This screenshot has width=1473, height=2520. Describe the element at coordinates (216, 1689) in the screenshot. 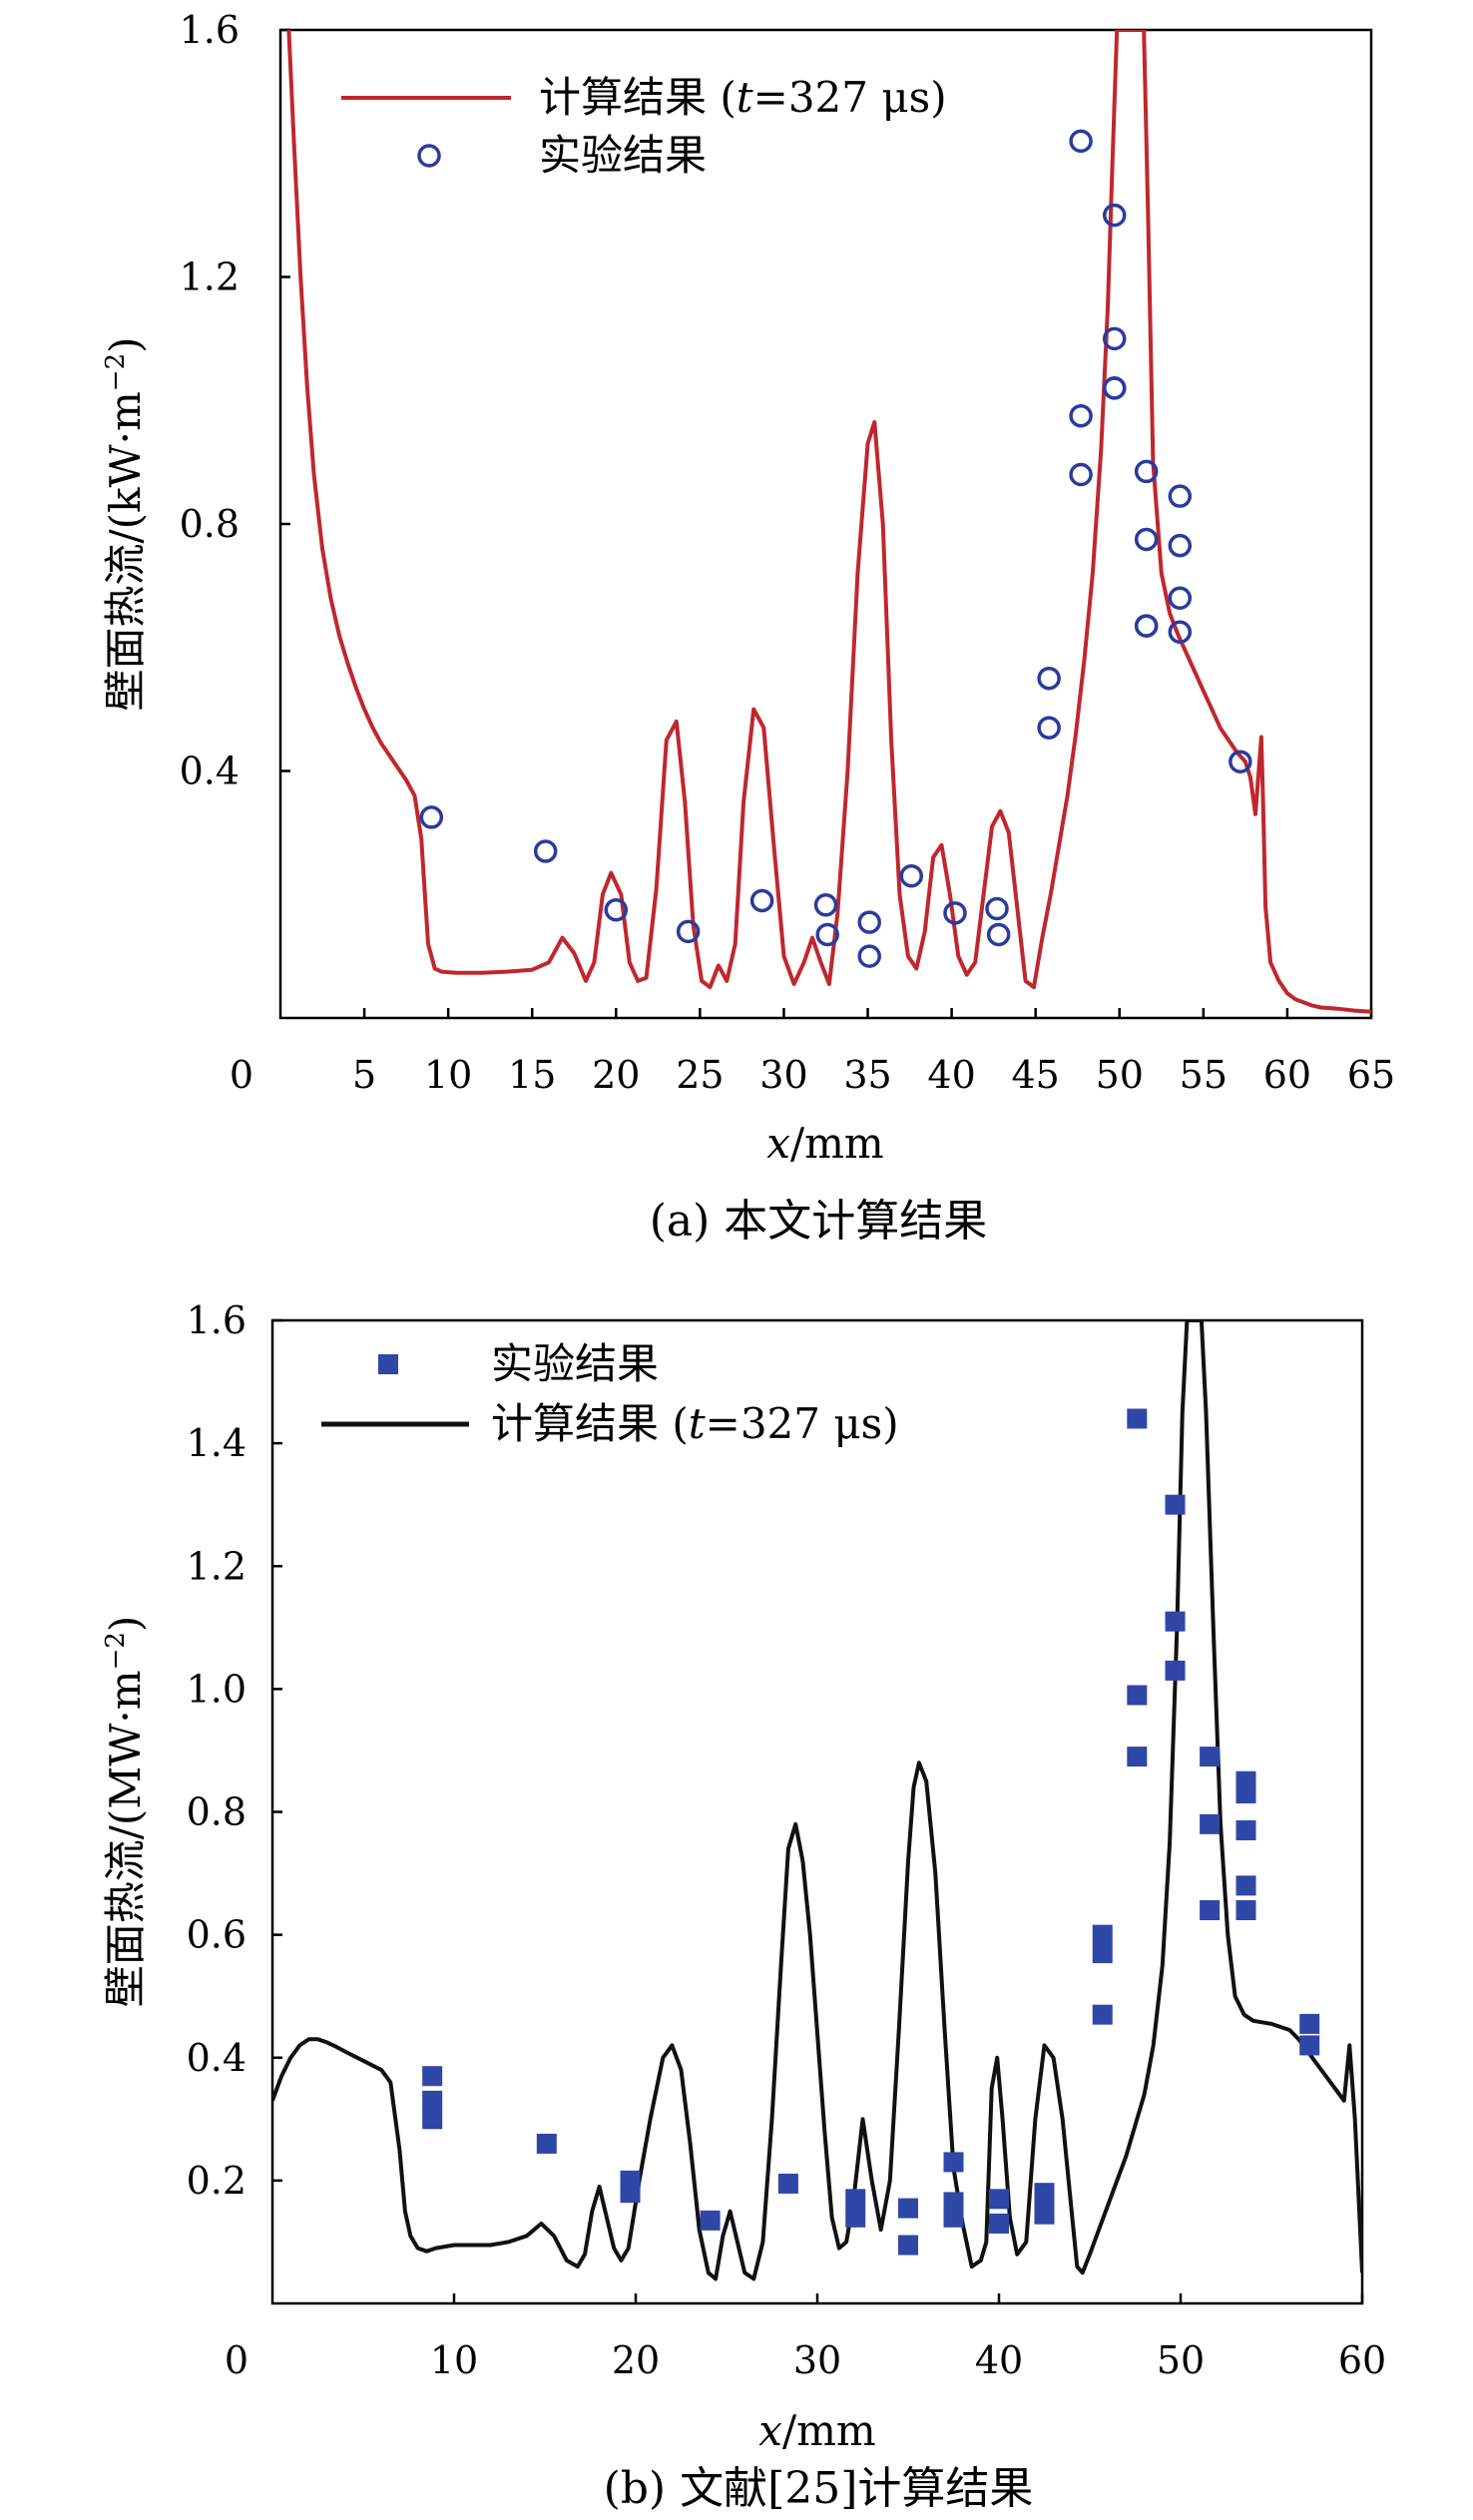

I see `chart-b-y-tick-label: 1.0` at that location.